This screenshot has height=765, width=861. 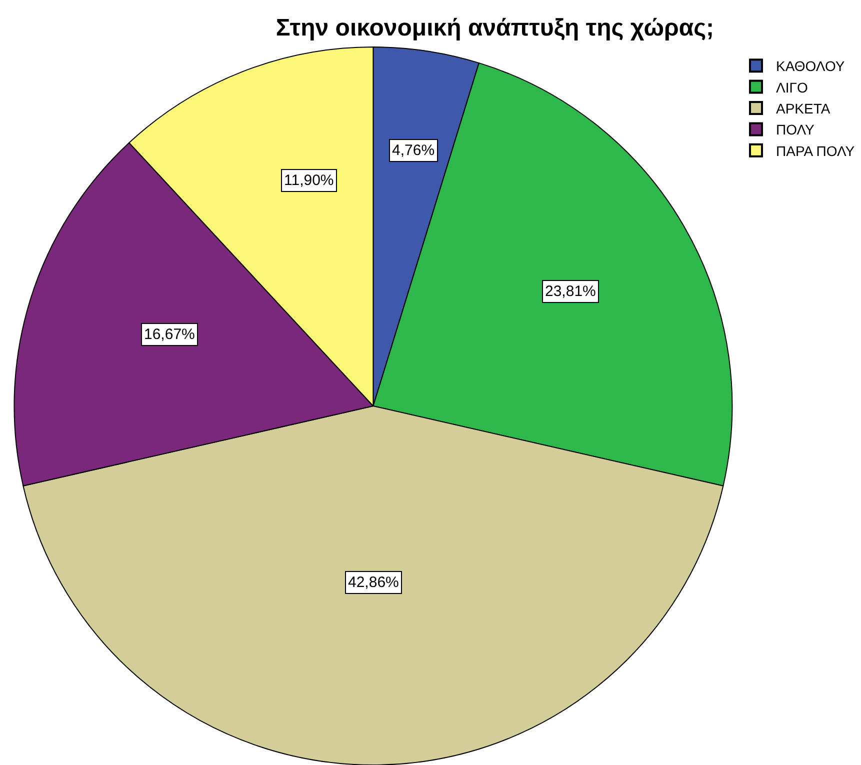 What do you see at coordinates (373, 582) in the screenshot?
I see `data-label: 42,86%` at bounding box center [373, 582].